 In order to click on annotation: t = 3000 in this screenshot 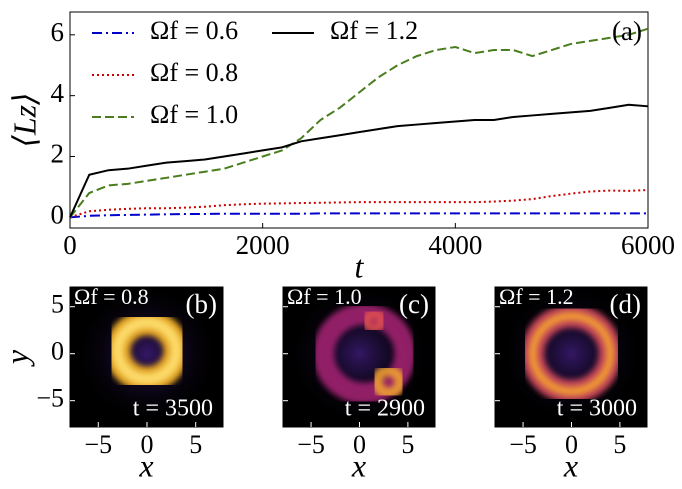, I will do `click(597, 409)`.